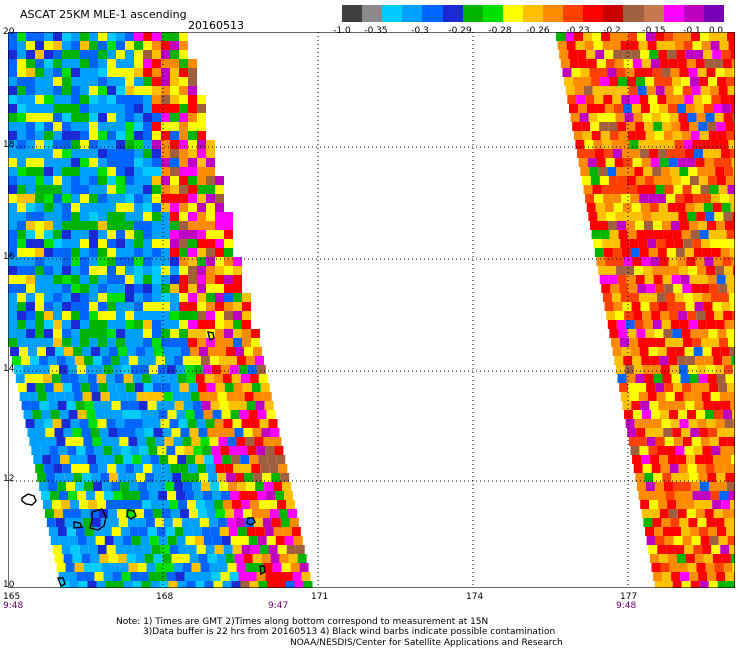 Image resolution: width=740 pixels, height=650 pixels. Describe the element at coordinates (412, 13) in the screenshot. I see `colorbar-swatch` at that location.